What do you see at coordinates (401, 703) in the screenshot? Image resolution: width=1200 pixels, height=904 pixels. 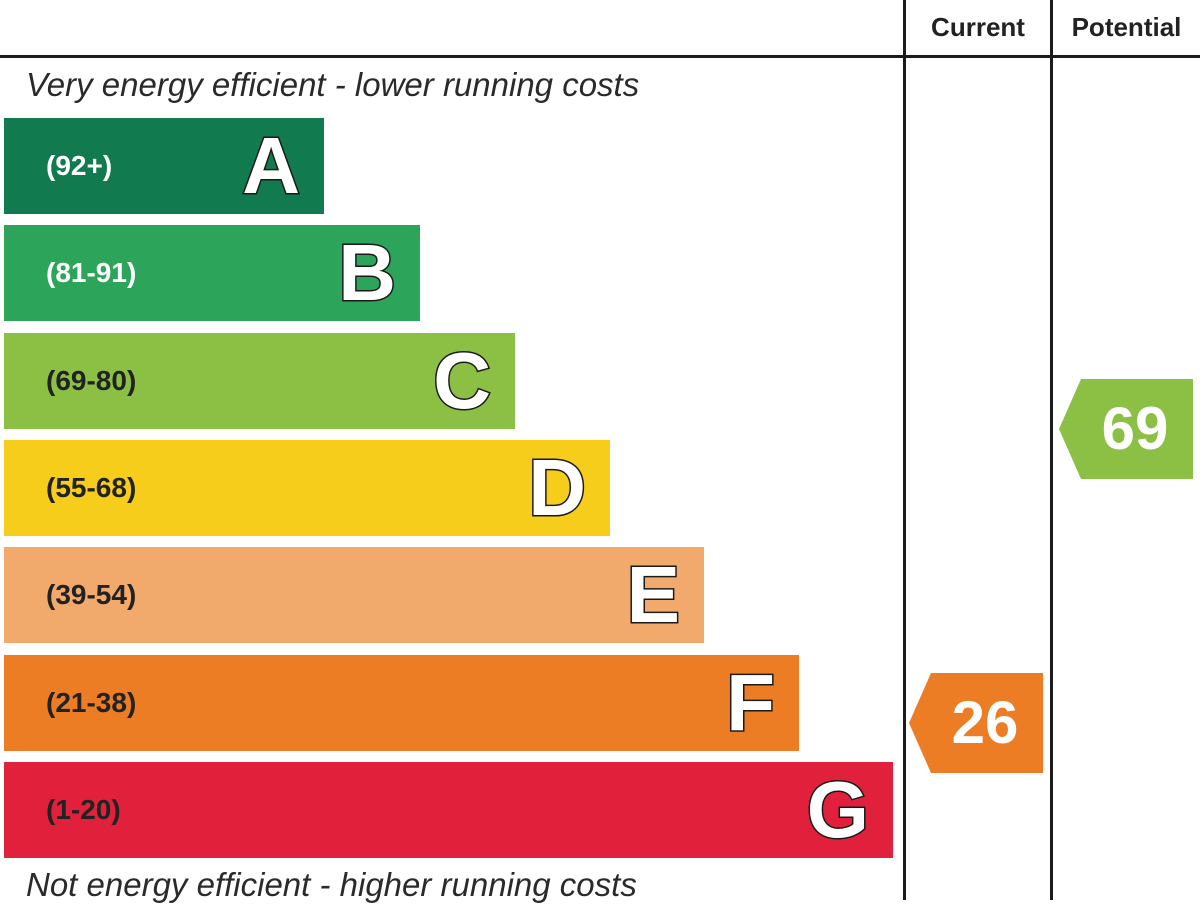 I see `band-f: (21-38) F` at bounding box center [401, 703].